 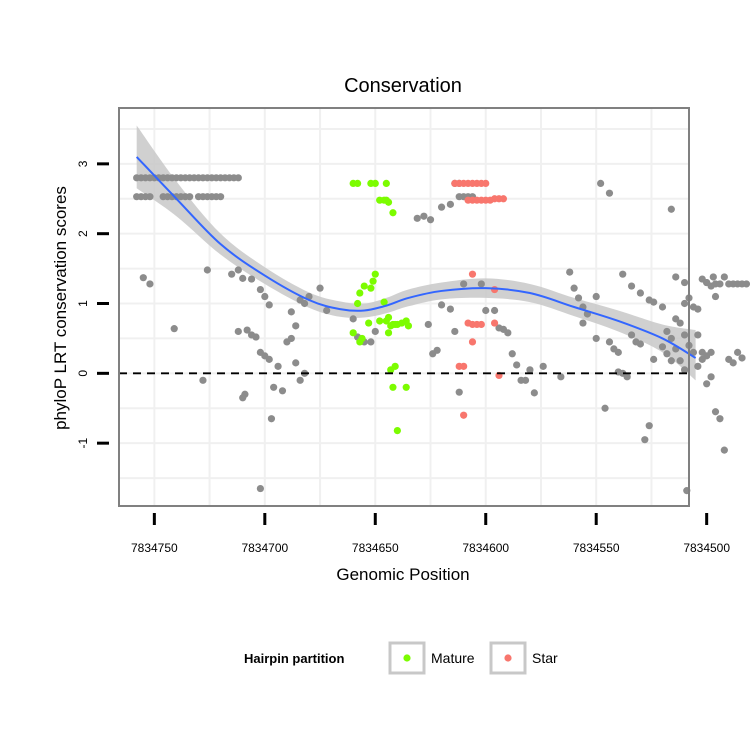 I want to click on x-tick-label: 7834700, so click(x=264, y=548).